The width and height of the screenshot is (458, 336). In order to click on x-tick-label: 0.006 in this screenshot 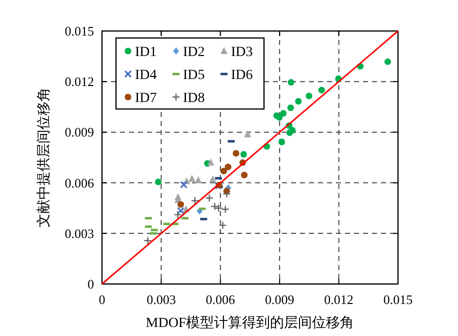, I will do `click(221, 299)`.